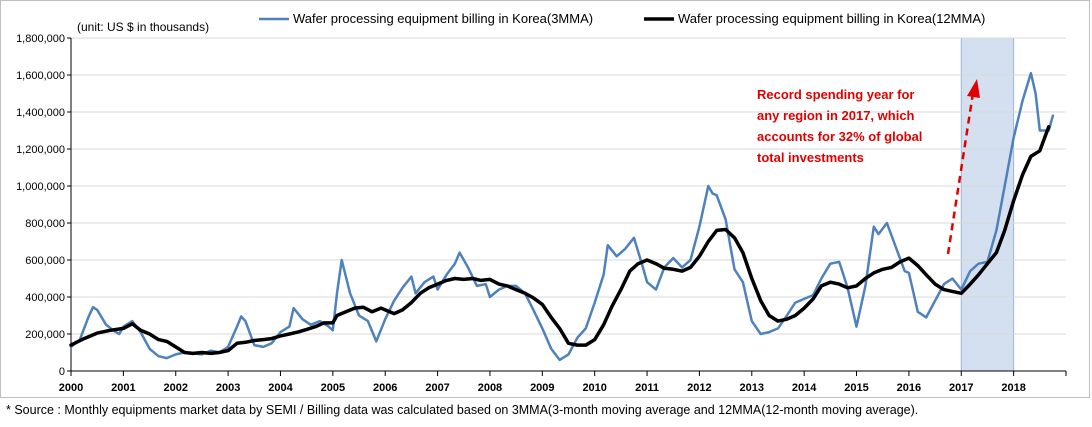 This screenshot has width=1092, height=427. Describe the element at coordinates (973, 88) in the screenshot. I see `annotation-arrow-head` at that location.